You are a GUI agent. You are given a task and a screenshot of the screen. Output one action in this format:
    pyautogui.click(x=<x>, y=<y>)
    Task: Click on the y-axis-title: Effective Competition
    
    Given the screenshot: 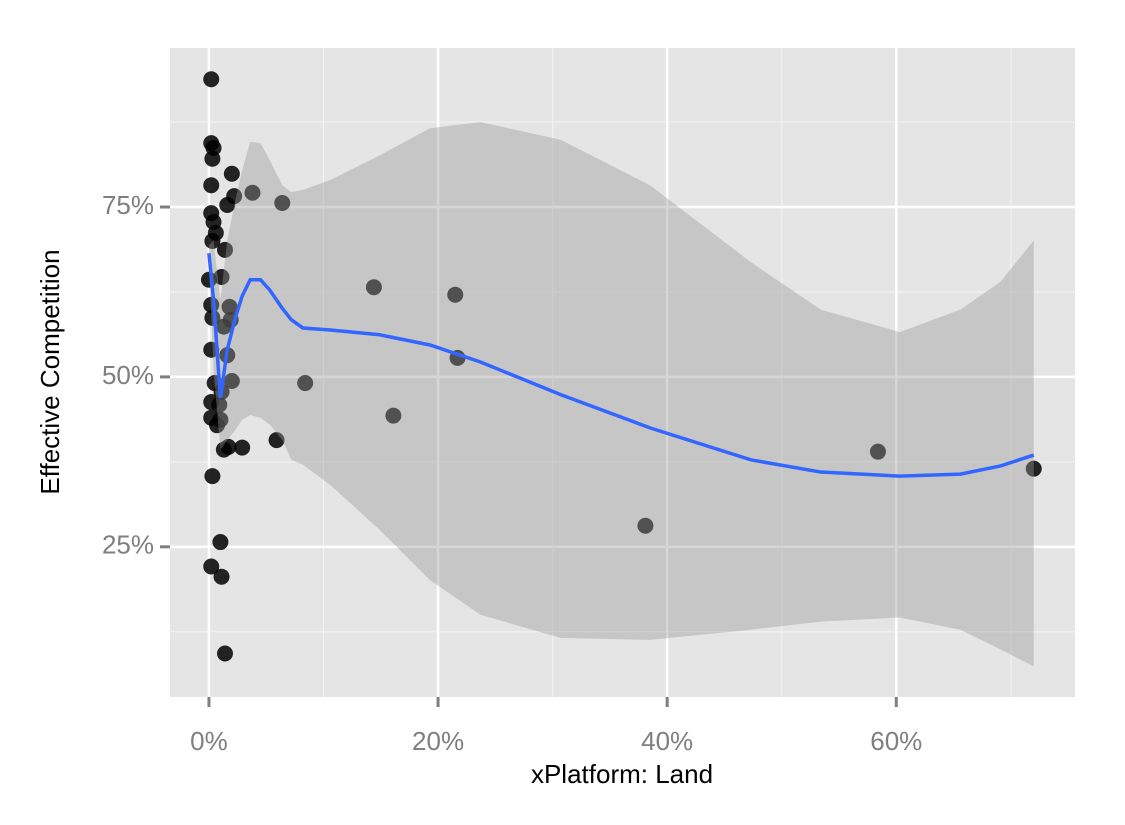 What is the action you would take?
    pyautogui.click(x=50, y=371)
    